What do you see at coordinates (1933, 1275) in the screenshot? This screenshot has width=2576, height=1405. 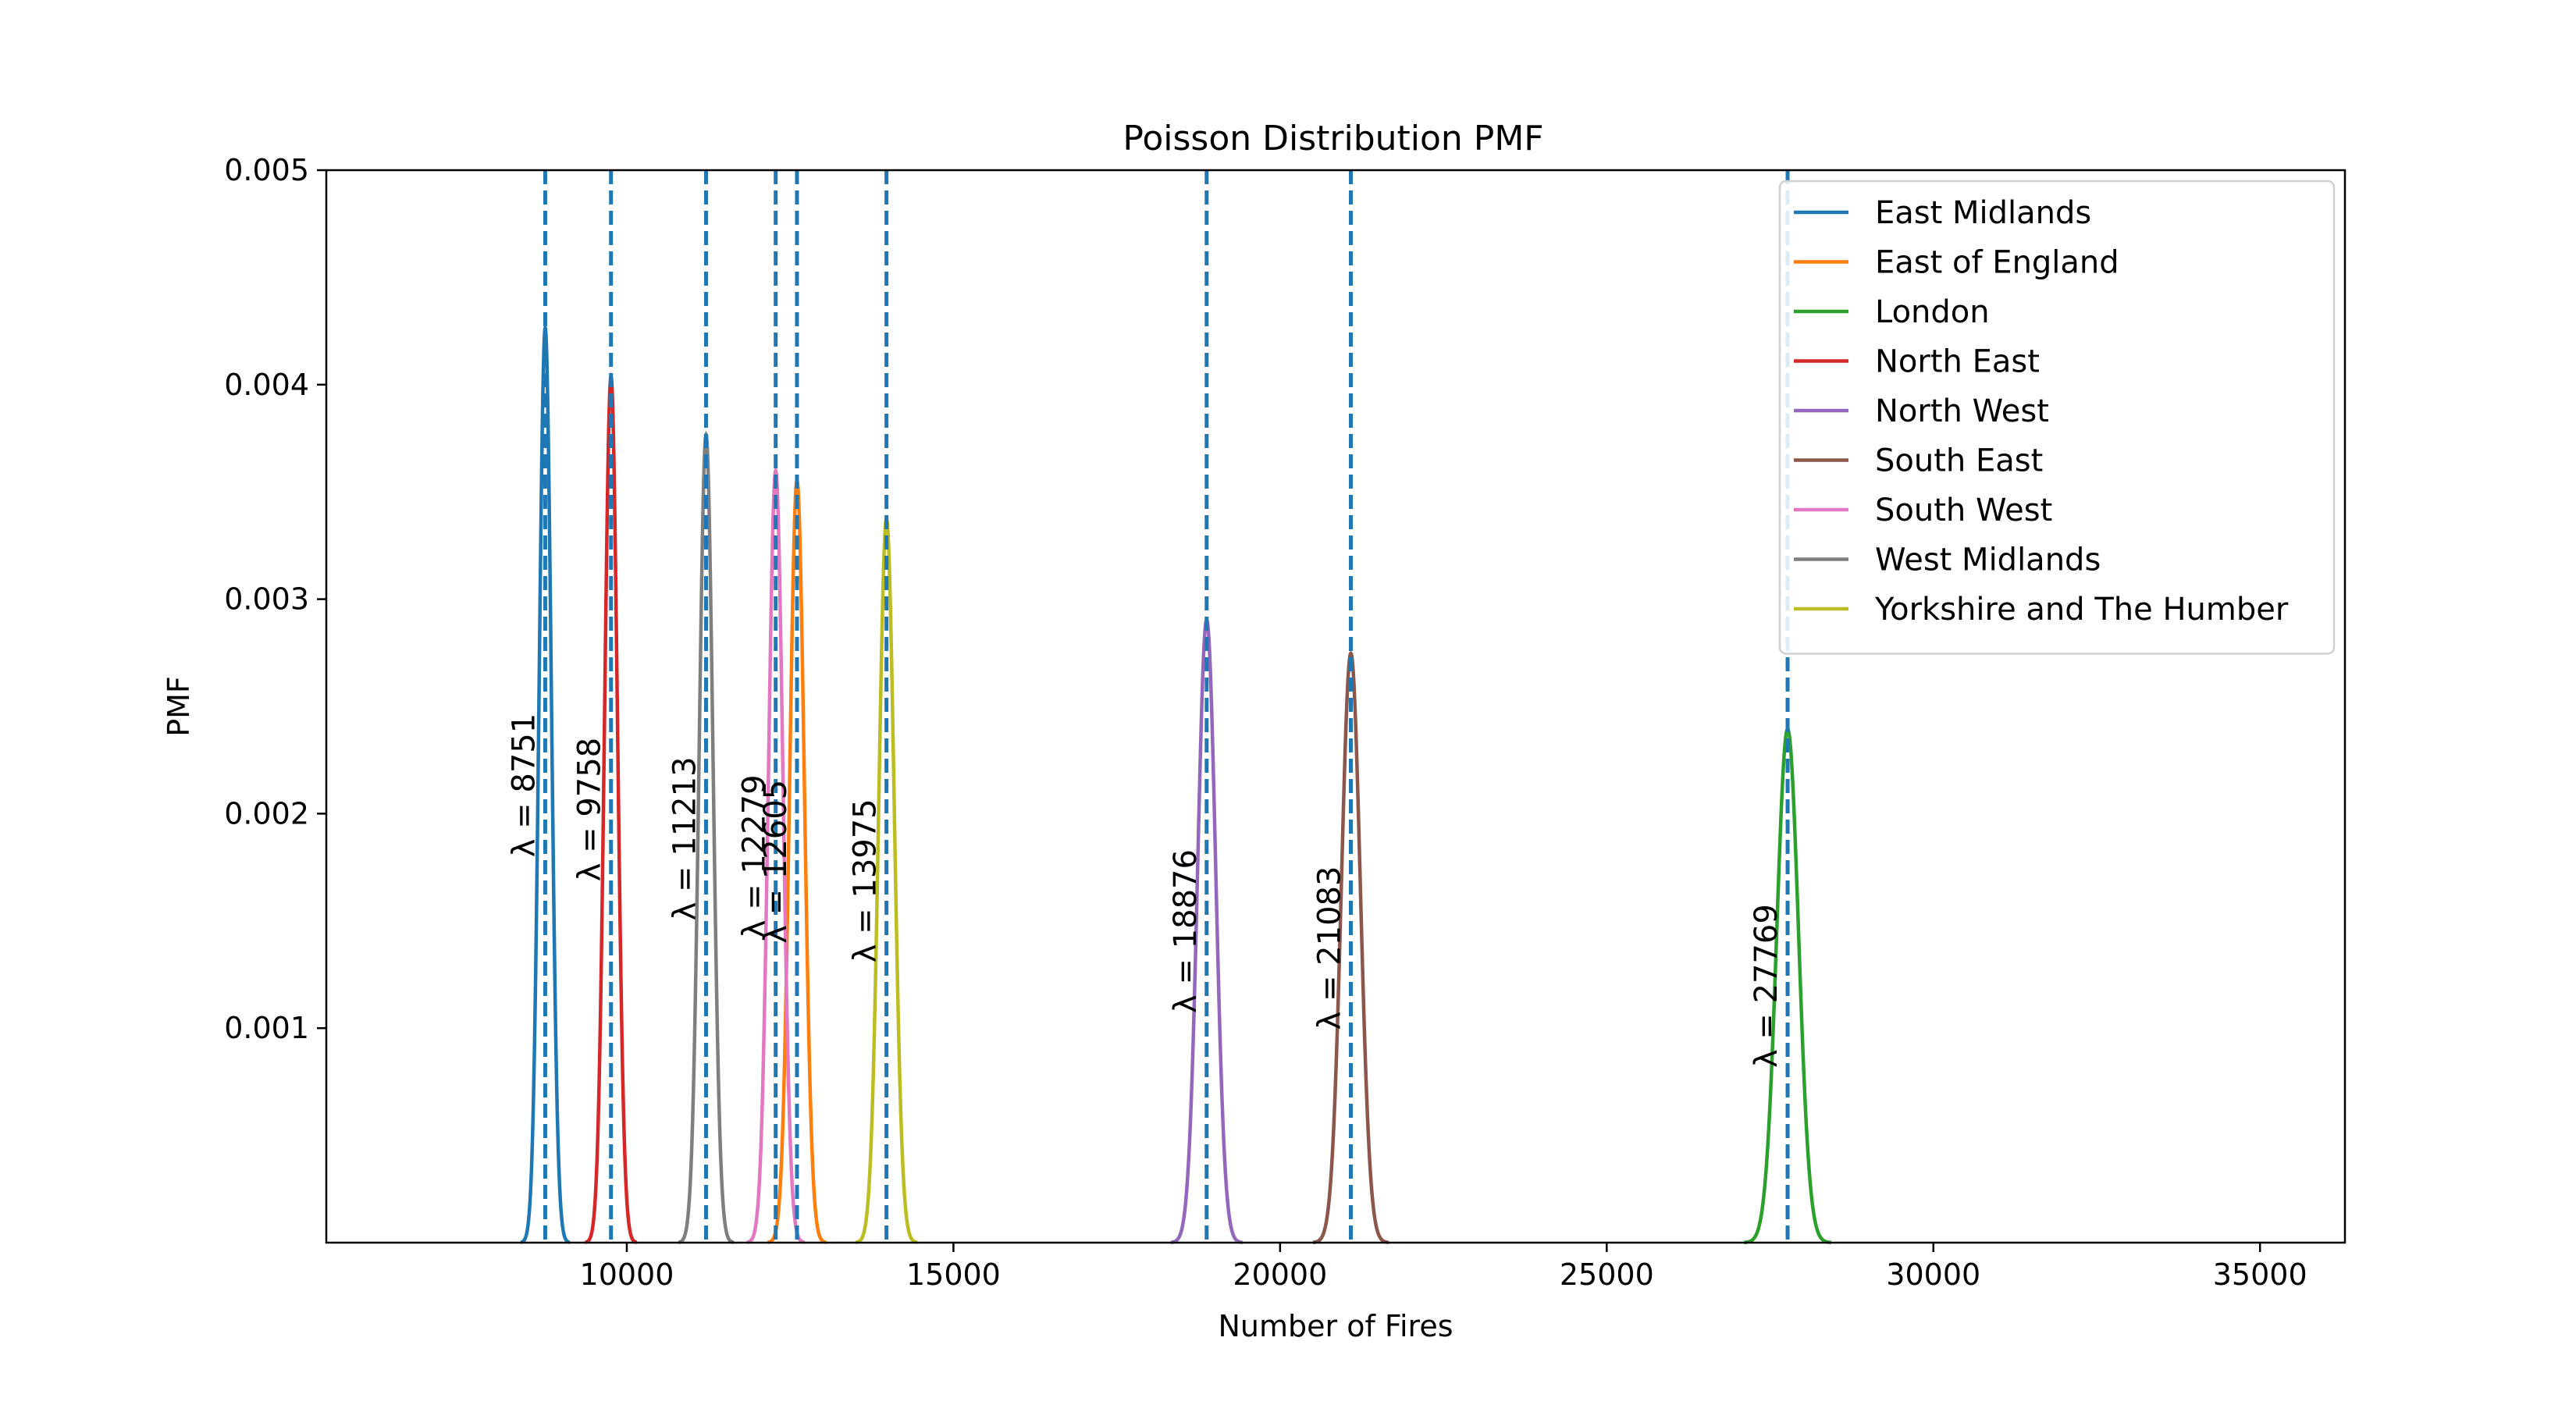 I see `x-tick-label: 30000` at bounding box center [1933, 1275].